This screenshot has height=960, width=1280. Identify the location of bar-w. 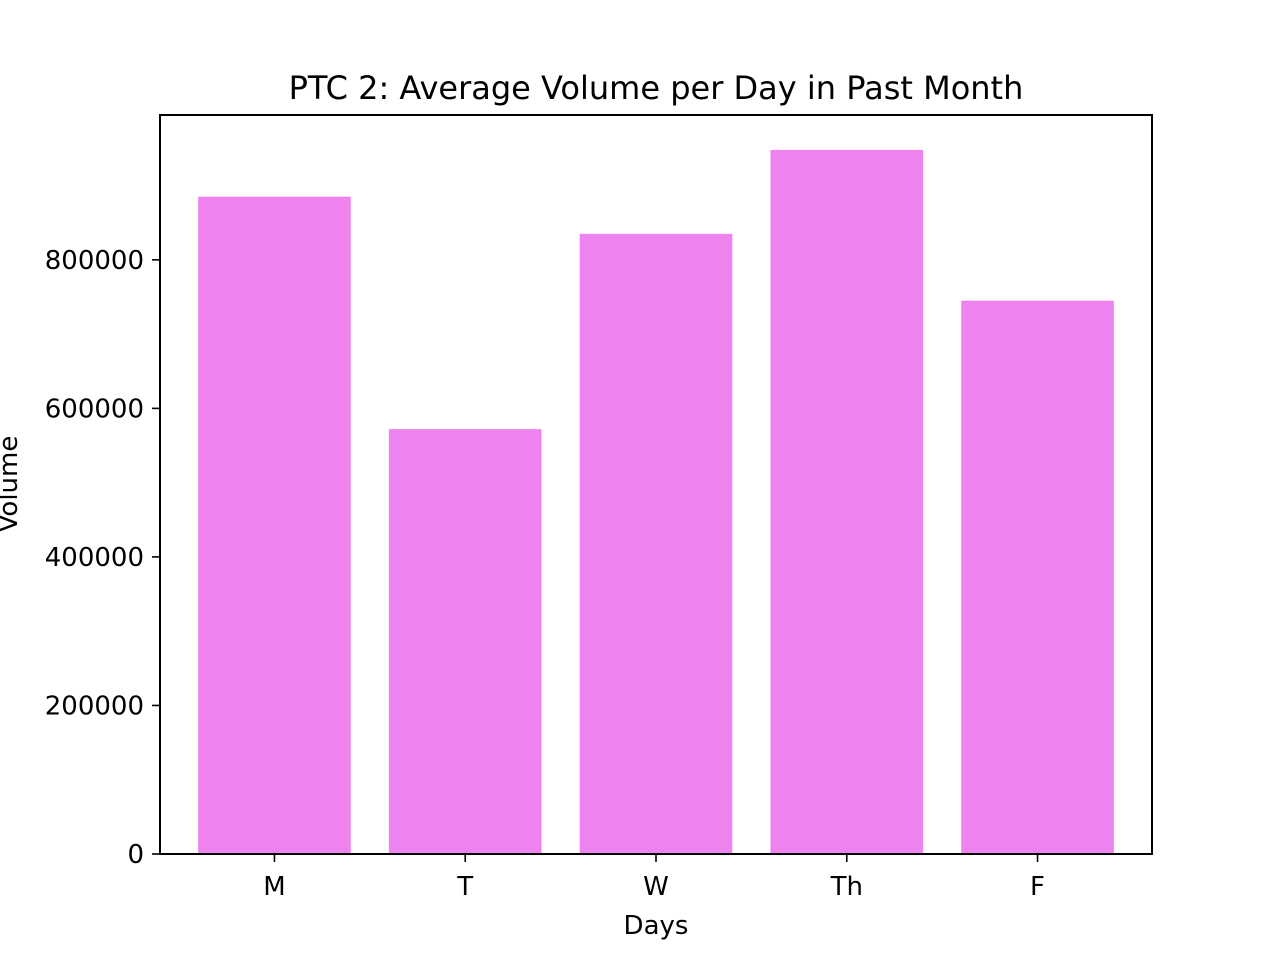
(656, 543).